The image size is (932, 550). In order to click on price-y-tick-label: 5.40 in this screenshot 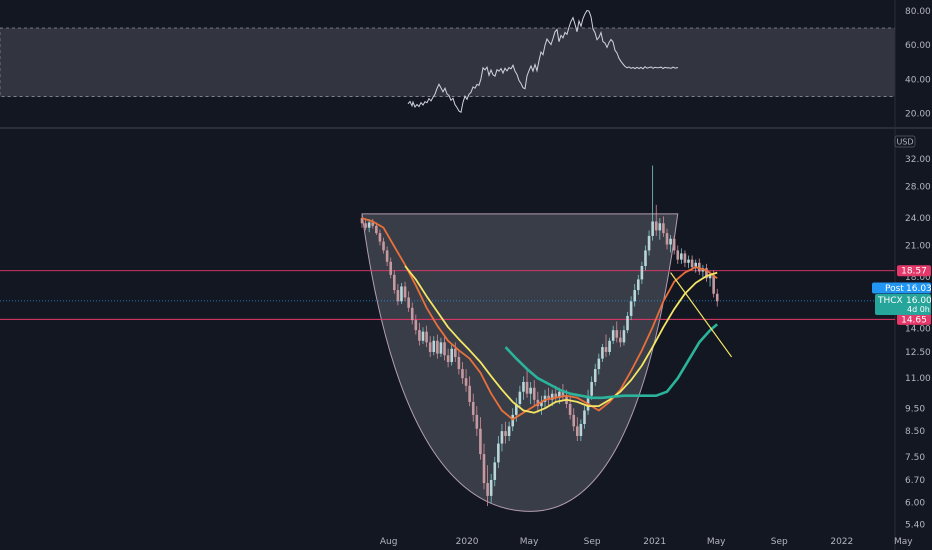, I will do `click(915, 525)`.